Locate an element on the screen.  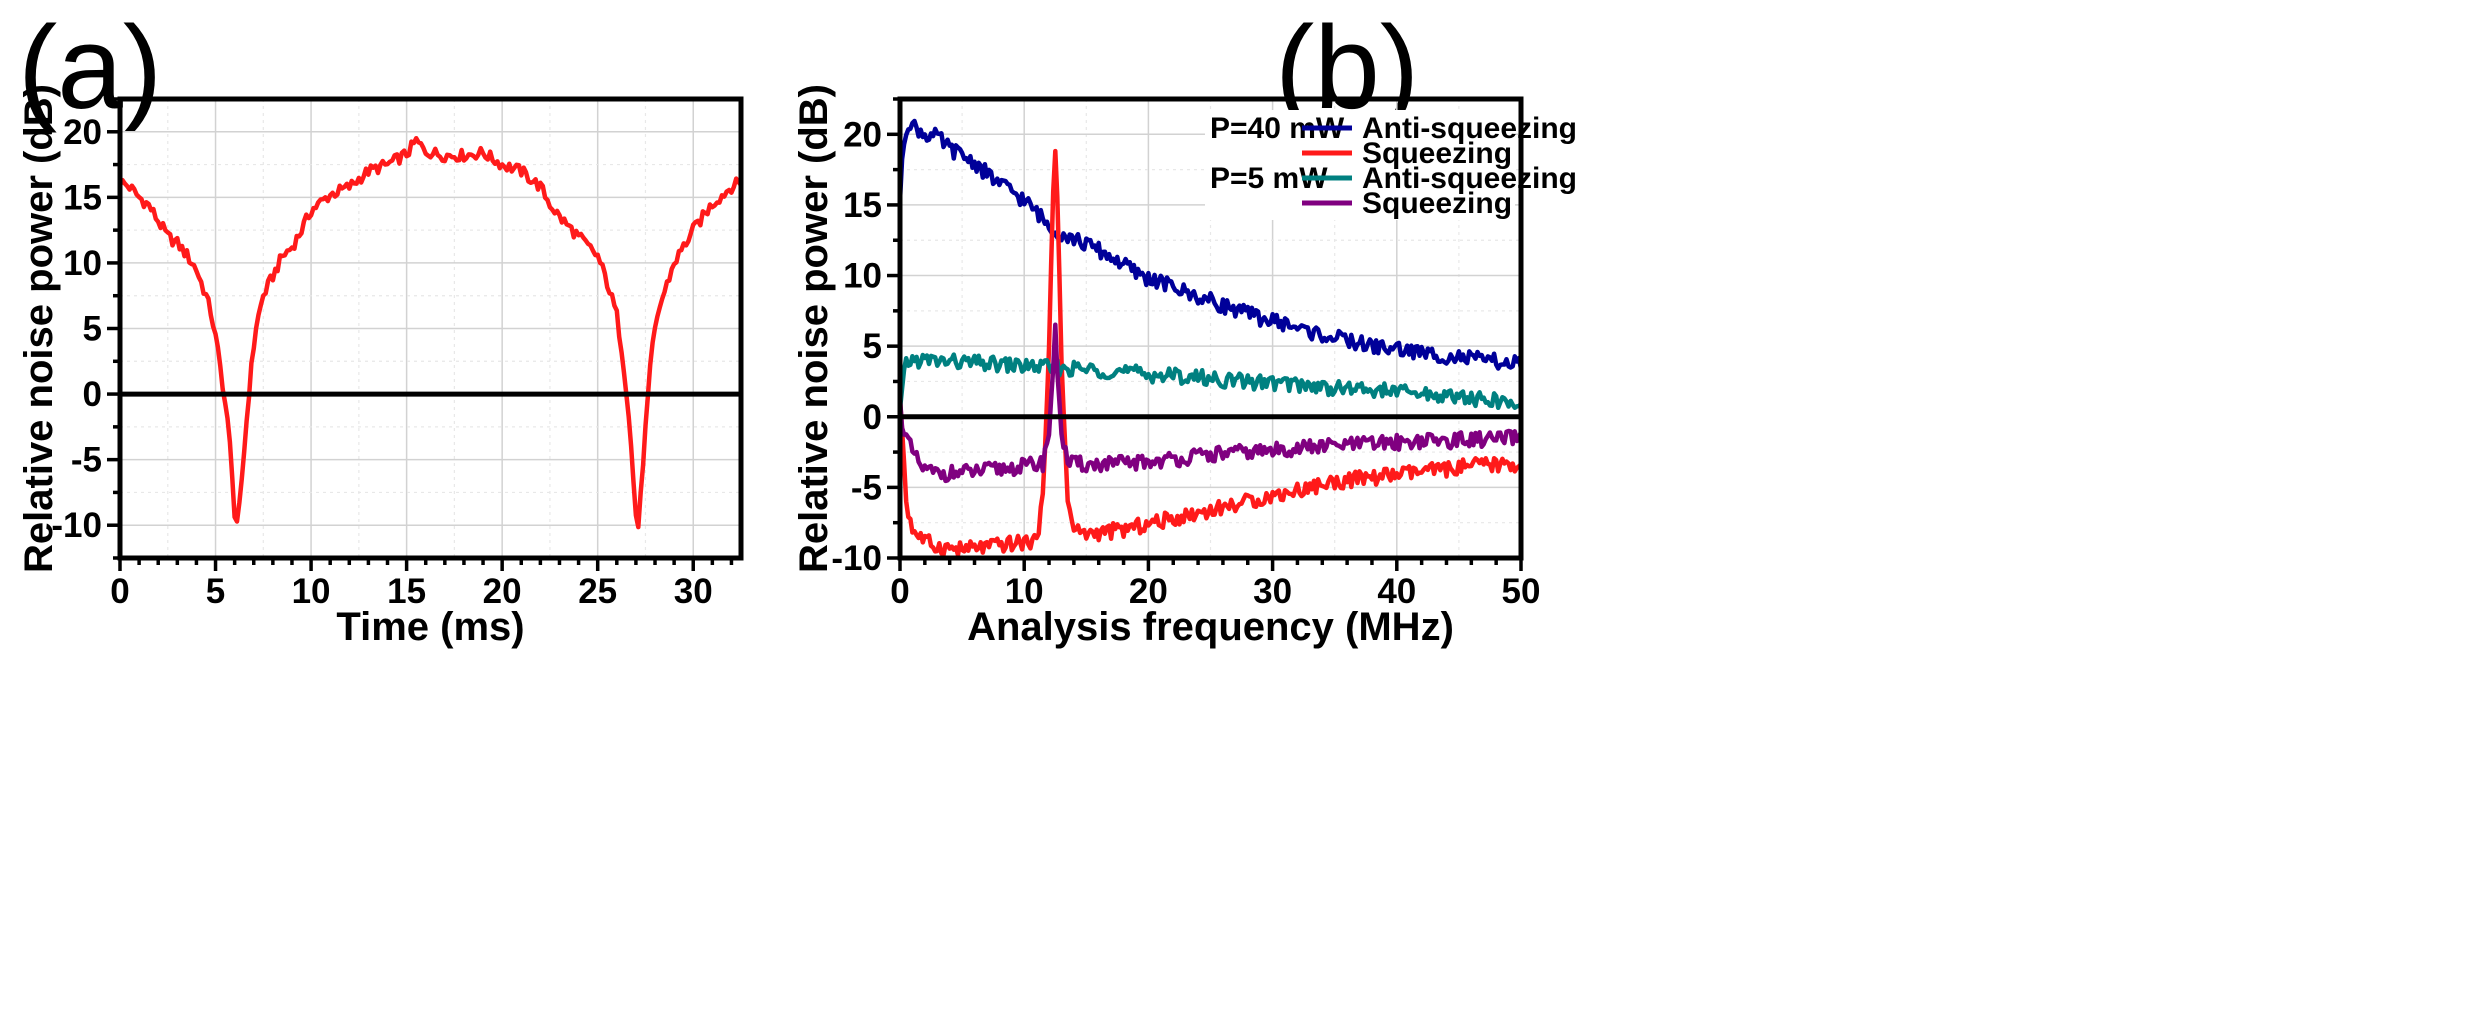
series-line-squeezing-p-40-mw is located at coordinates (1210, 353).